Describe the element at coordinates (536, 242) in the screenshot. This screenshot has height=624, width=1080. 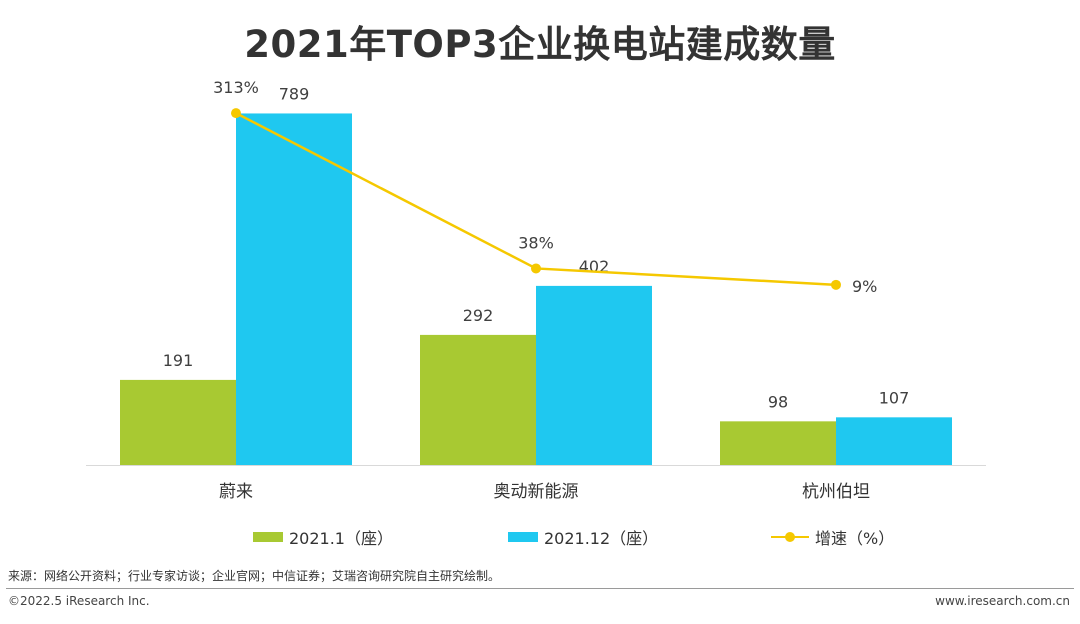
I see `growth-label-1: 38%` at that location.